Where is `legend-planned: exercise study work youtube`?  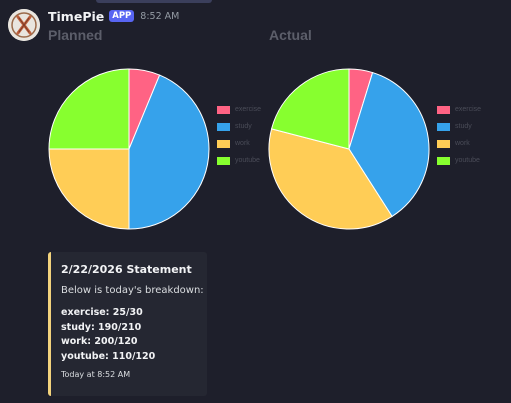 legend-planned: exercise study work youtube is located at coordinates (239, 135).